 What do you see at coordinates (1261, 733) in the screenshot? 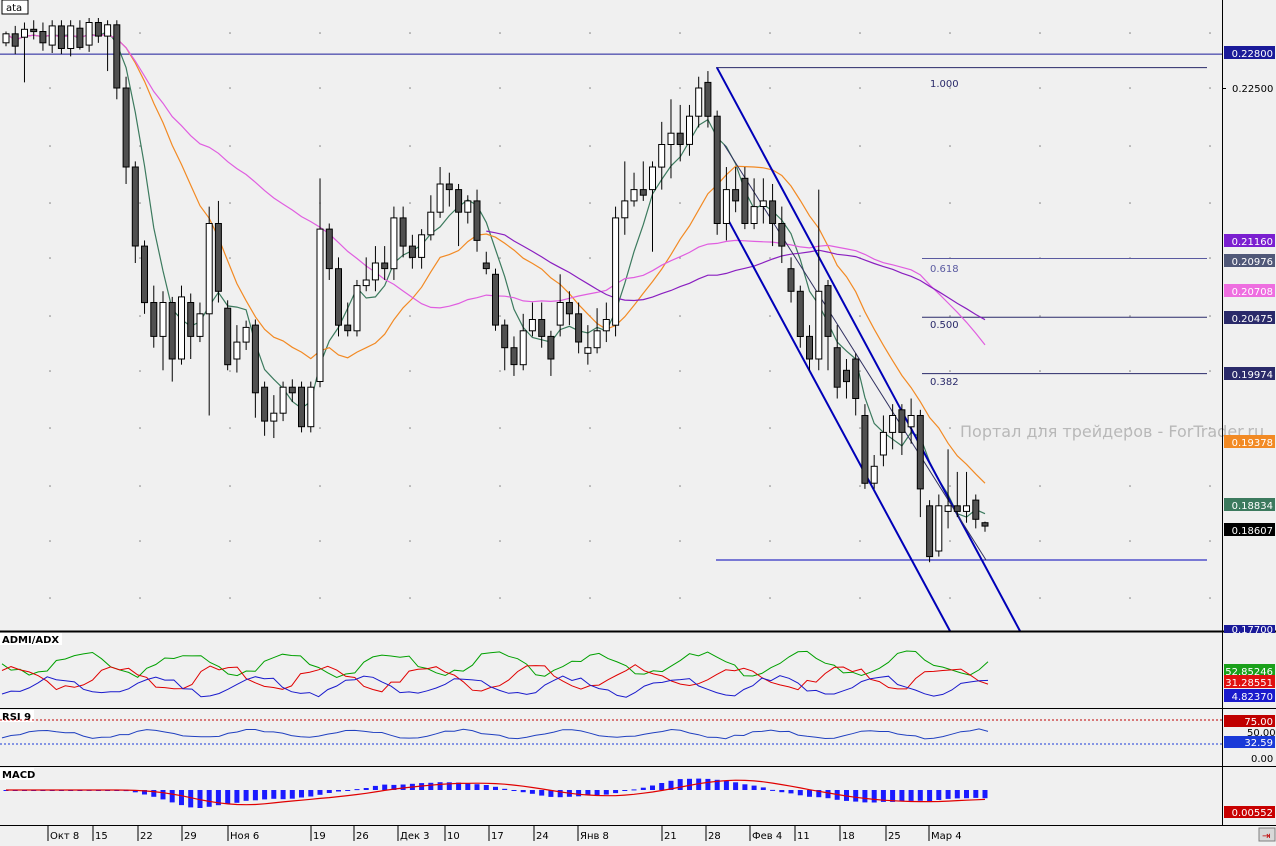
I see `rsi-level-50: 50.00` at bounding box center [1261, 733].